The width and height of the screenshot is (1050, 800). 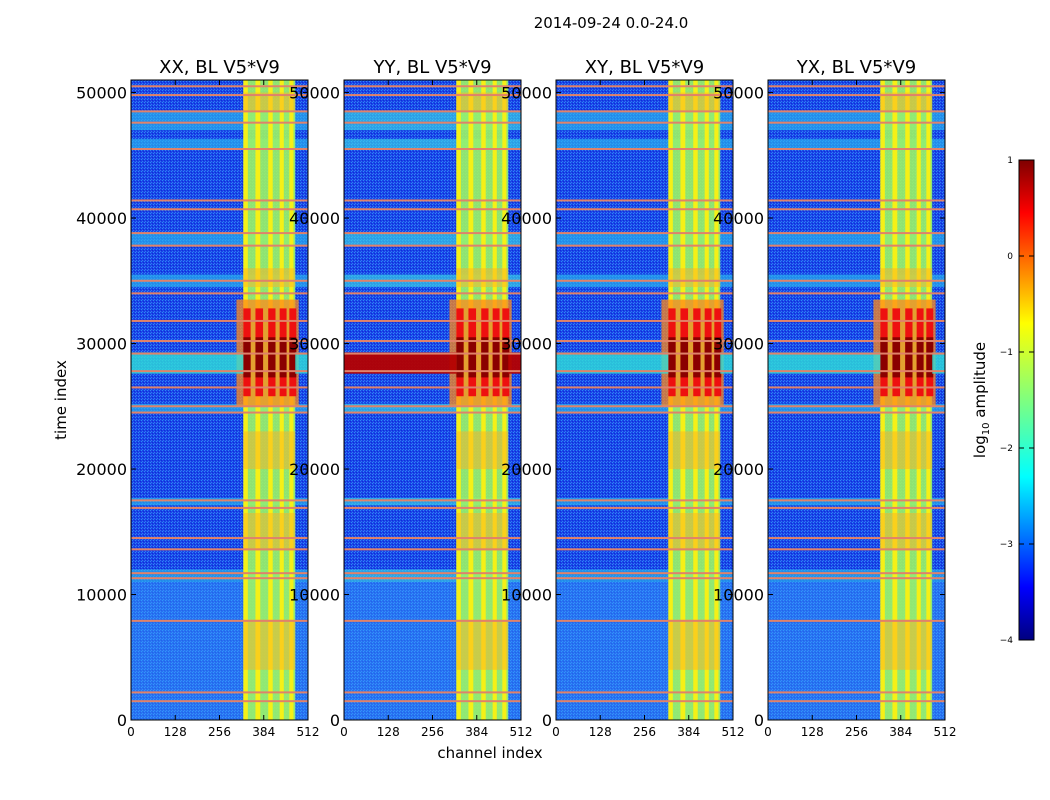 What do you see at coordinates (981, 400) in the screenshot?
I see `colorbar-label: log10 amplitude` at bounding box center [981, 400].